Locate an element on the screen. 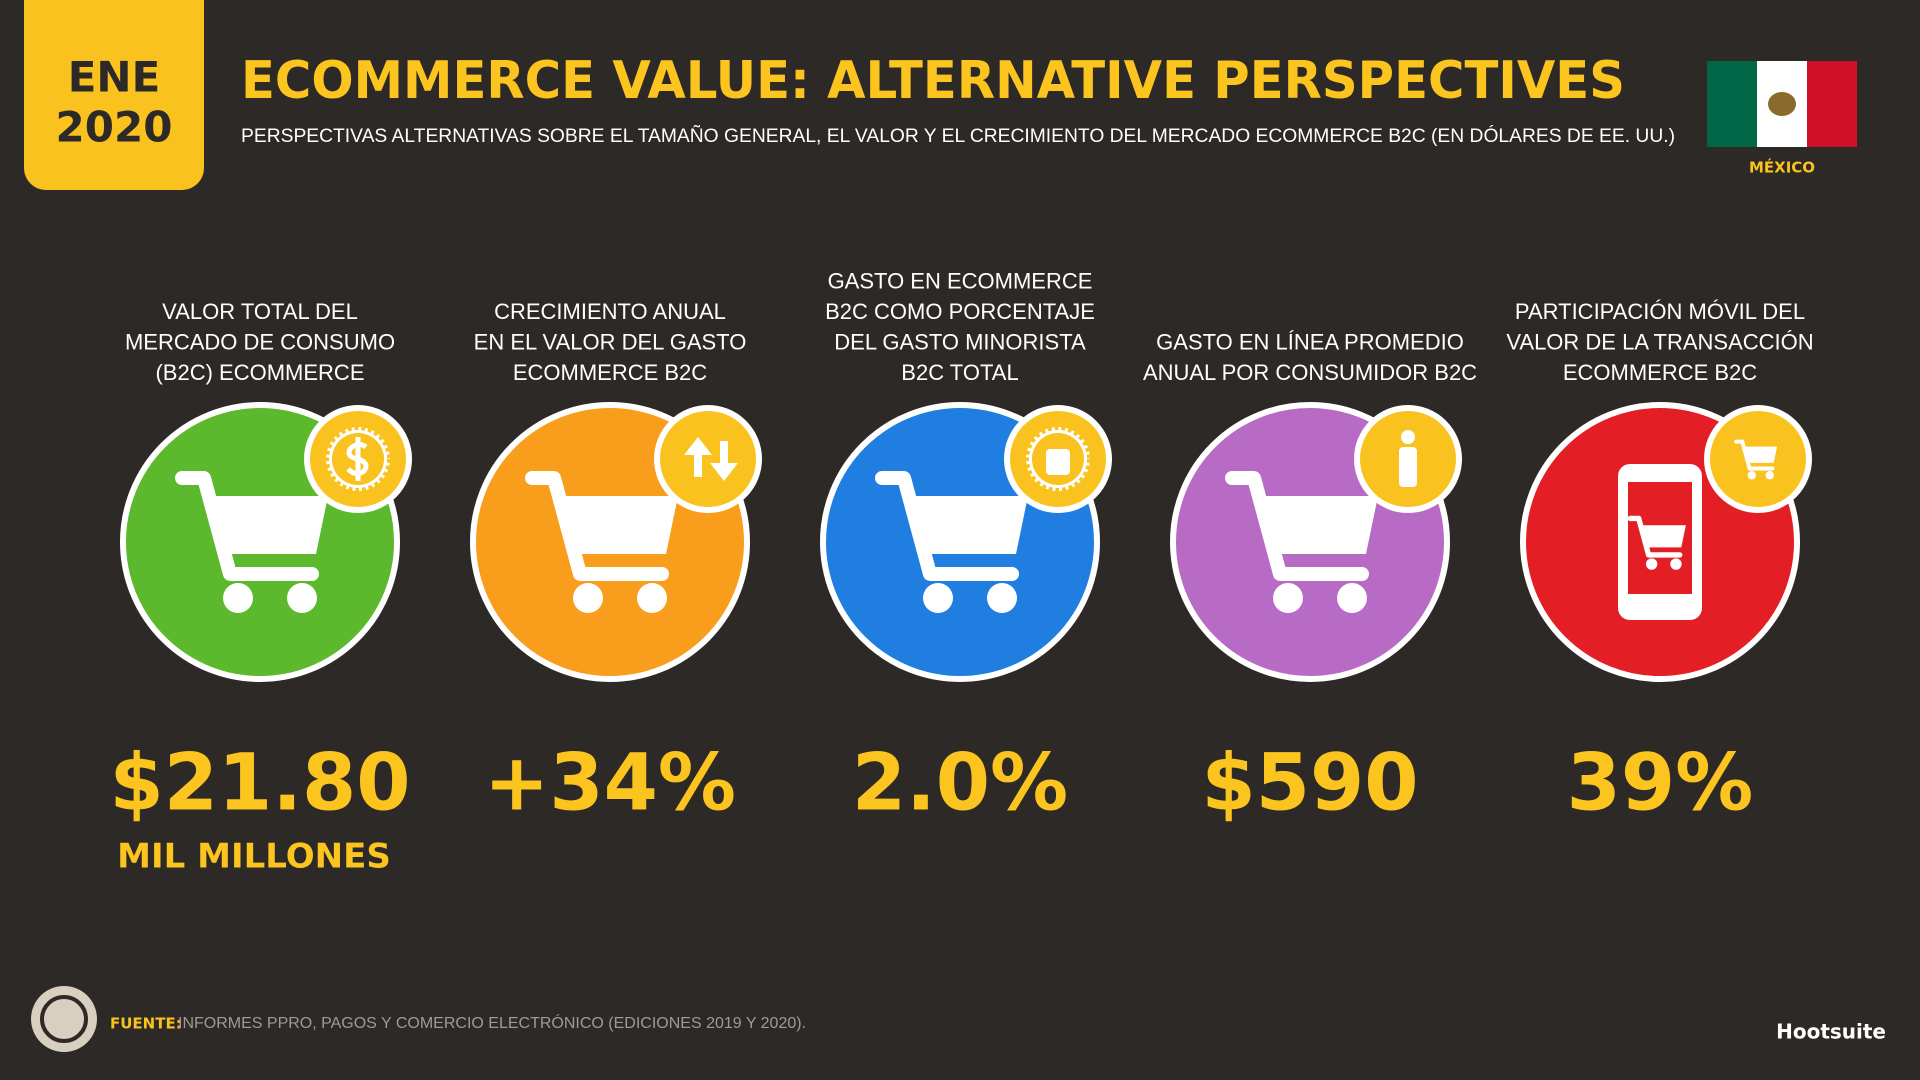  card-label: PARTICIPACIÓN MÓVIL DEL is located at coordinates (1660, 311).